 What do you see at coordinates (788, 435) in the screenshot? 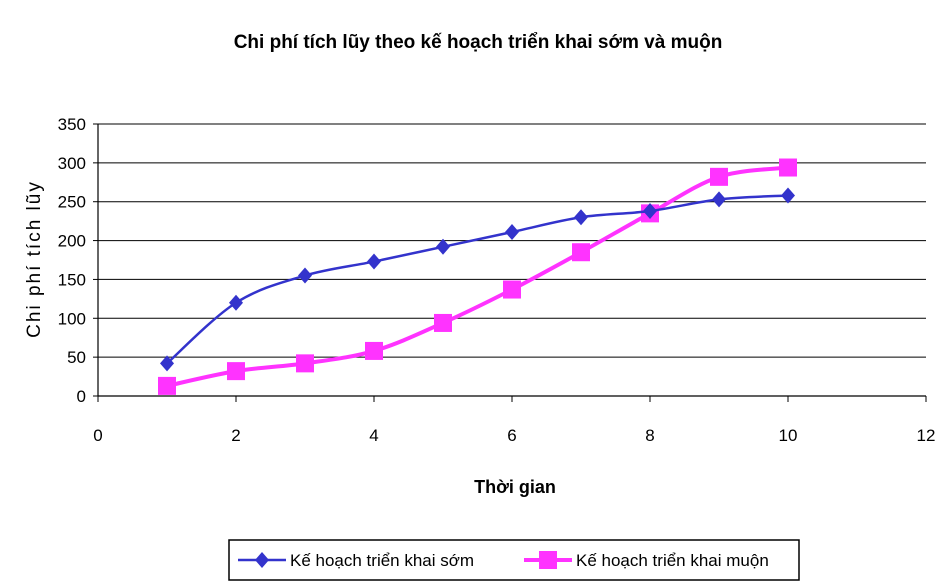
I see `x-tick-label-10: 10` at bounding box center [788, 435].